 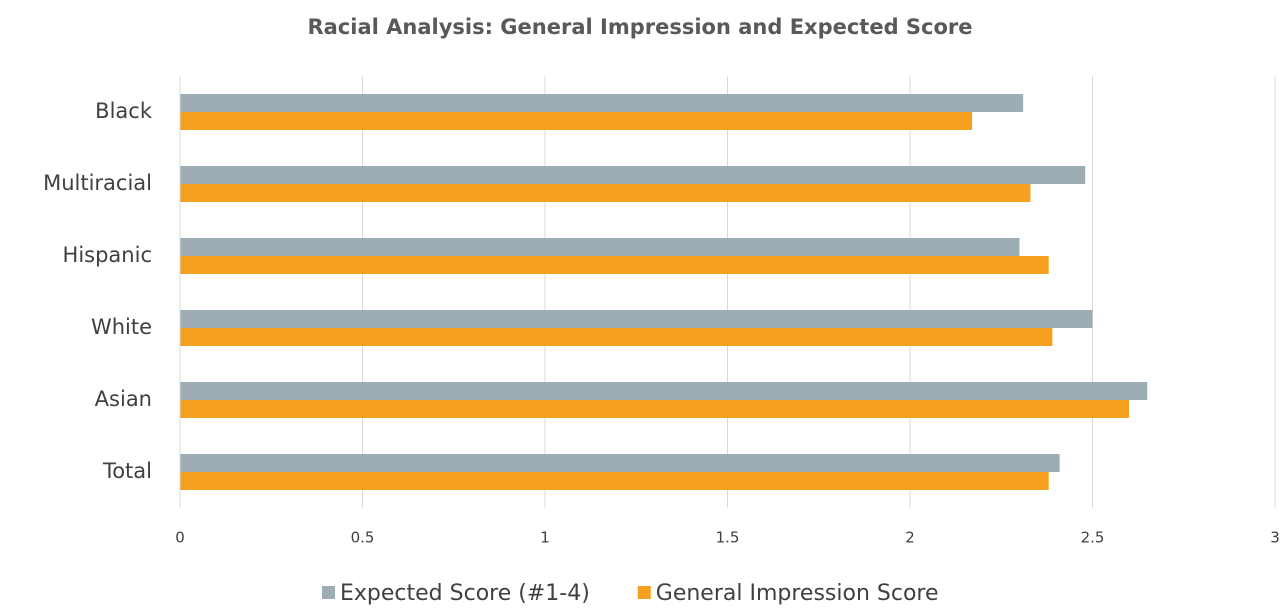 I want to click on y-tick-label: Multiracial, so click(x=97, y=183).